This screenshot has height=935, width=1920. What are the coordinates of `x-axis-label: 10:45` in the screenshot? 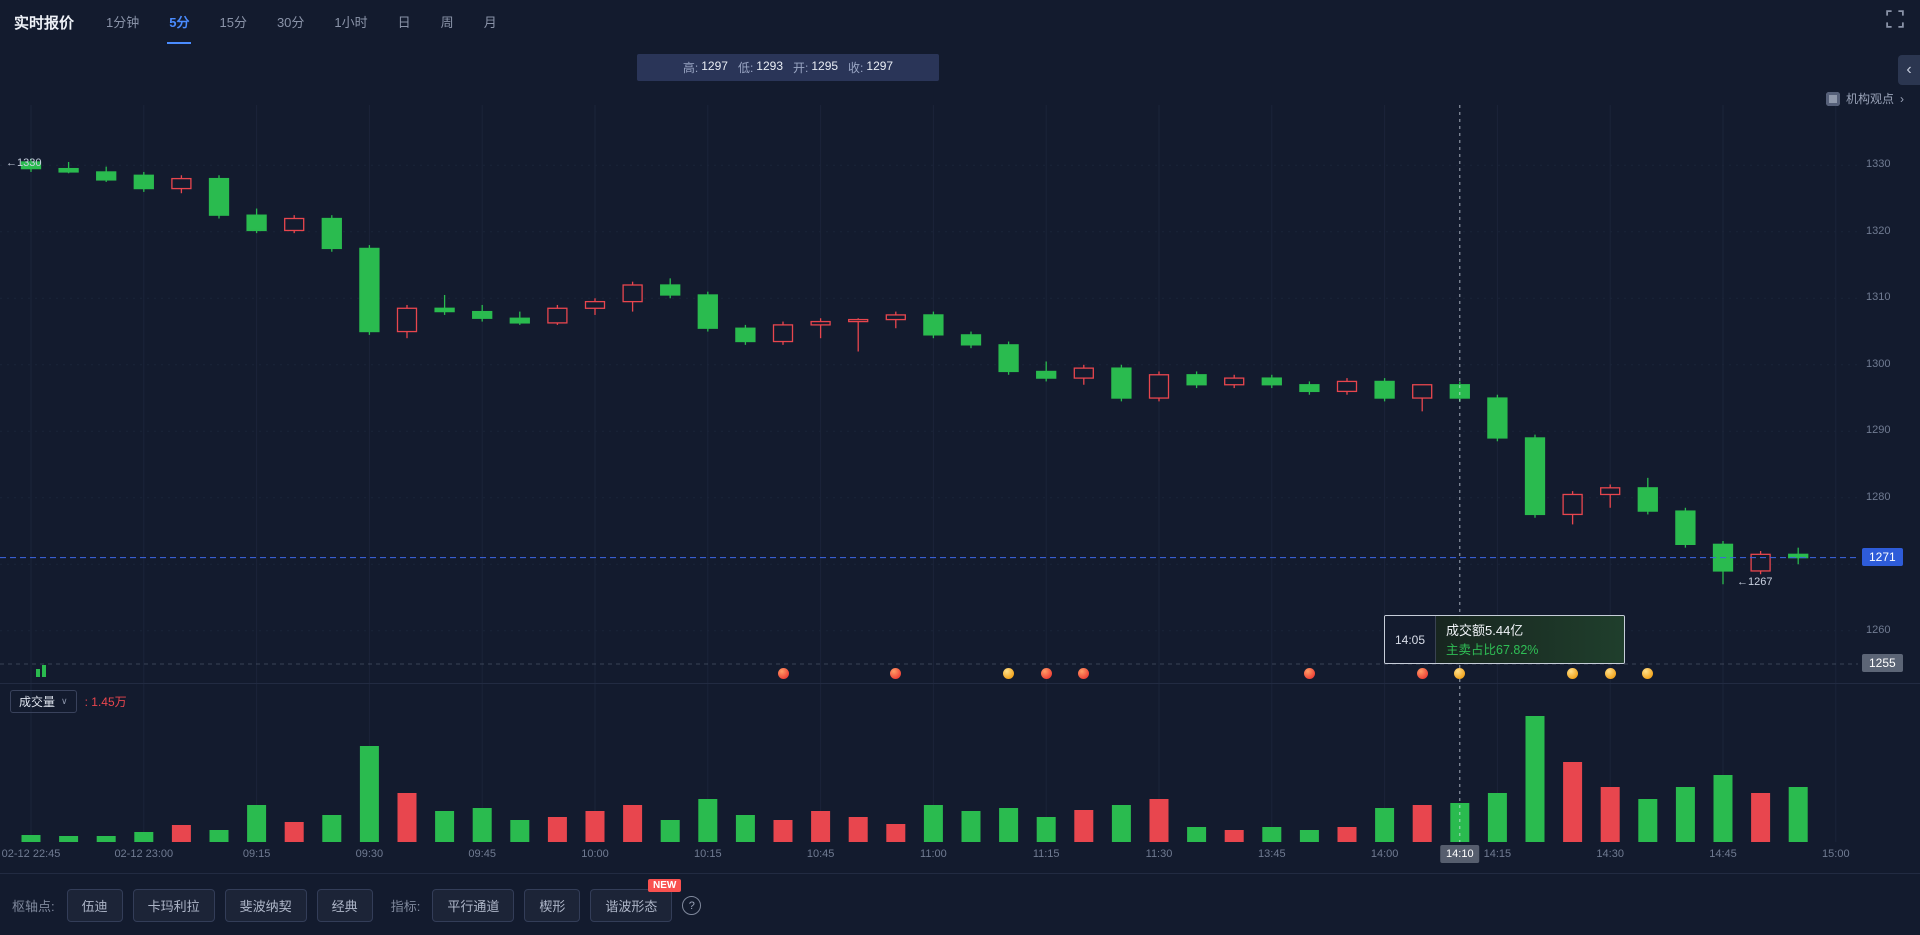 It's located at (820, 854).